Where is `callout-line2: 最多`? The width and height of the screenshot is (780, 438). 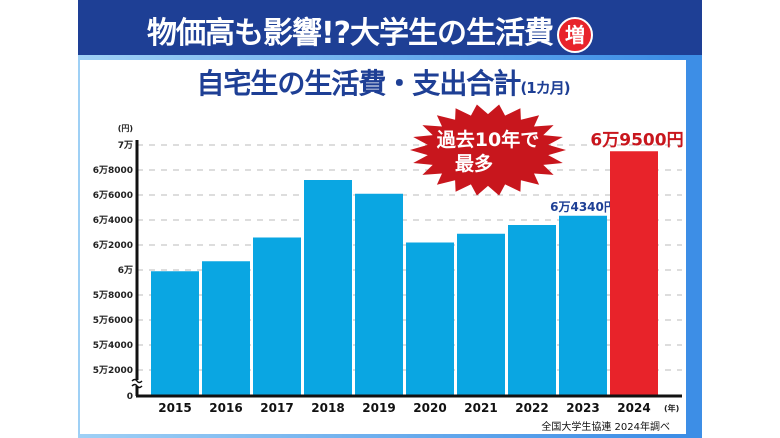 callout-line2: 最多 is located at coordinates (474, 163).